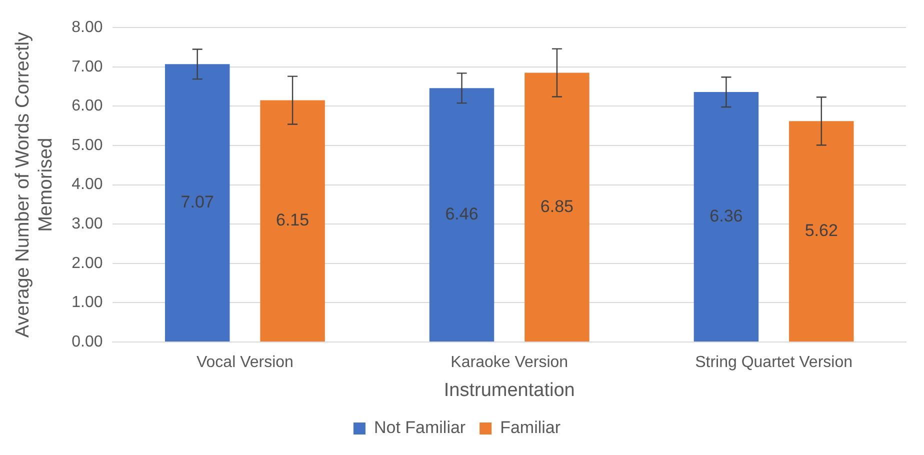 The height and width of the screenshot is (455, 924). I want to click on y-tick-label: 6.00, so click(87, 106).